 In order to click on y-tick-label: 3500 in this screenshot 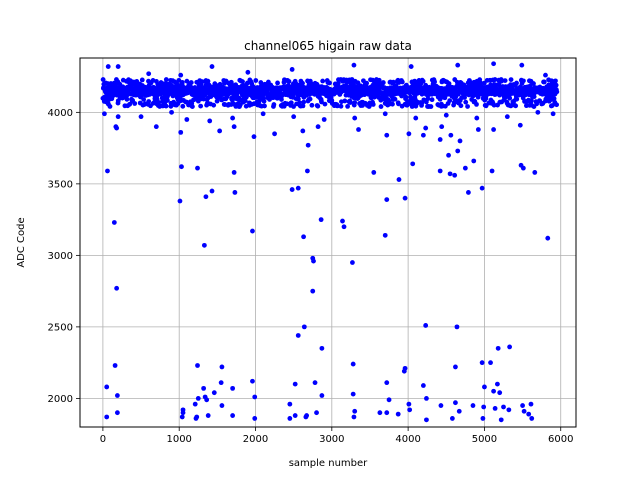, I will do `click(60, 184)`.